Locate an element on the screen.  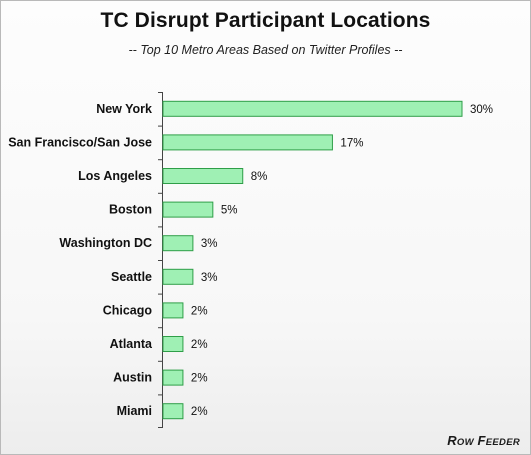
category-label: Atlanta is located at coordinates (131, 344).